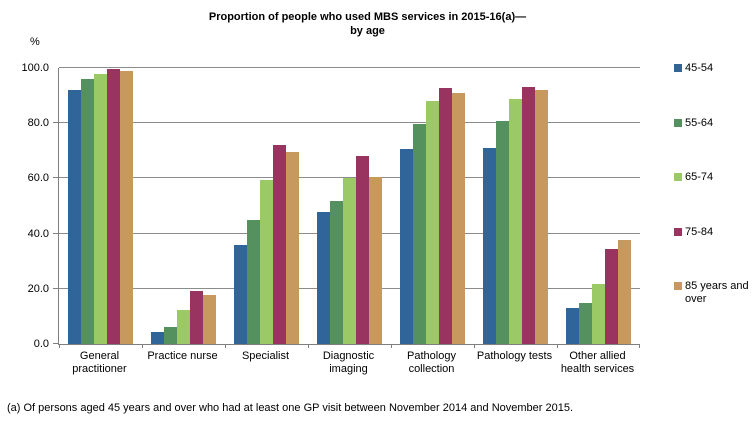  Describe the element at coordinates (99, 362) in the screenshot. I see `category-label: General practitioner` at that location.